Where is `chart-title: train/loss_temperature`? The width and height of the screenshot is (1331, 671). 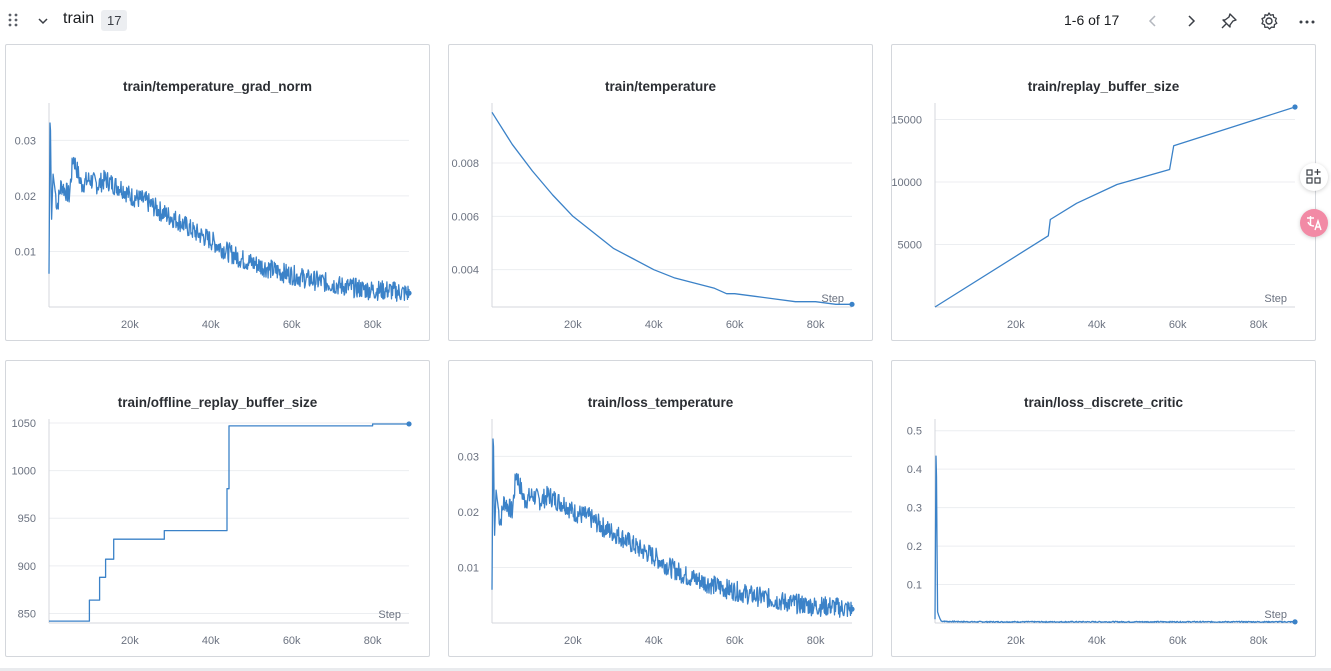 chart-title: train/loss_temperature is located at coordinates (660, 402).